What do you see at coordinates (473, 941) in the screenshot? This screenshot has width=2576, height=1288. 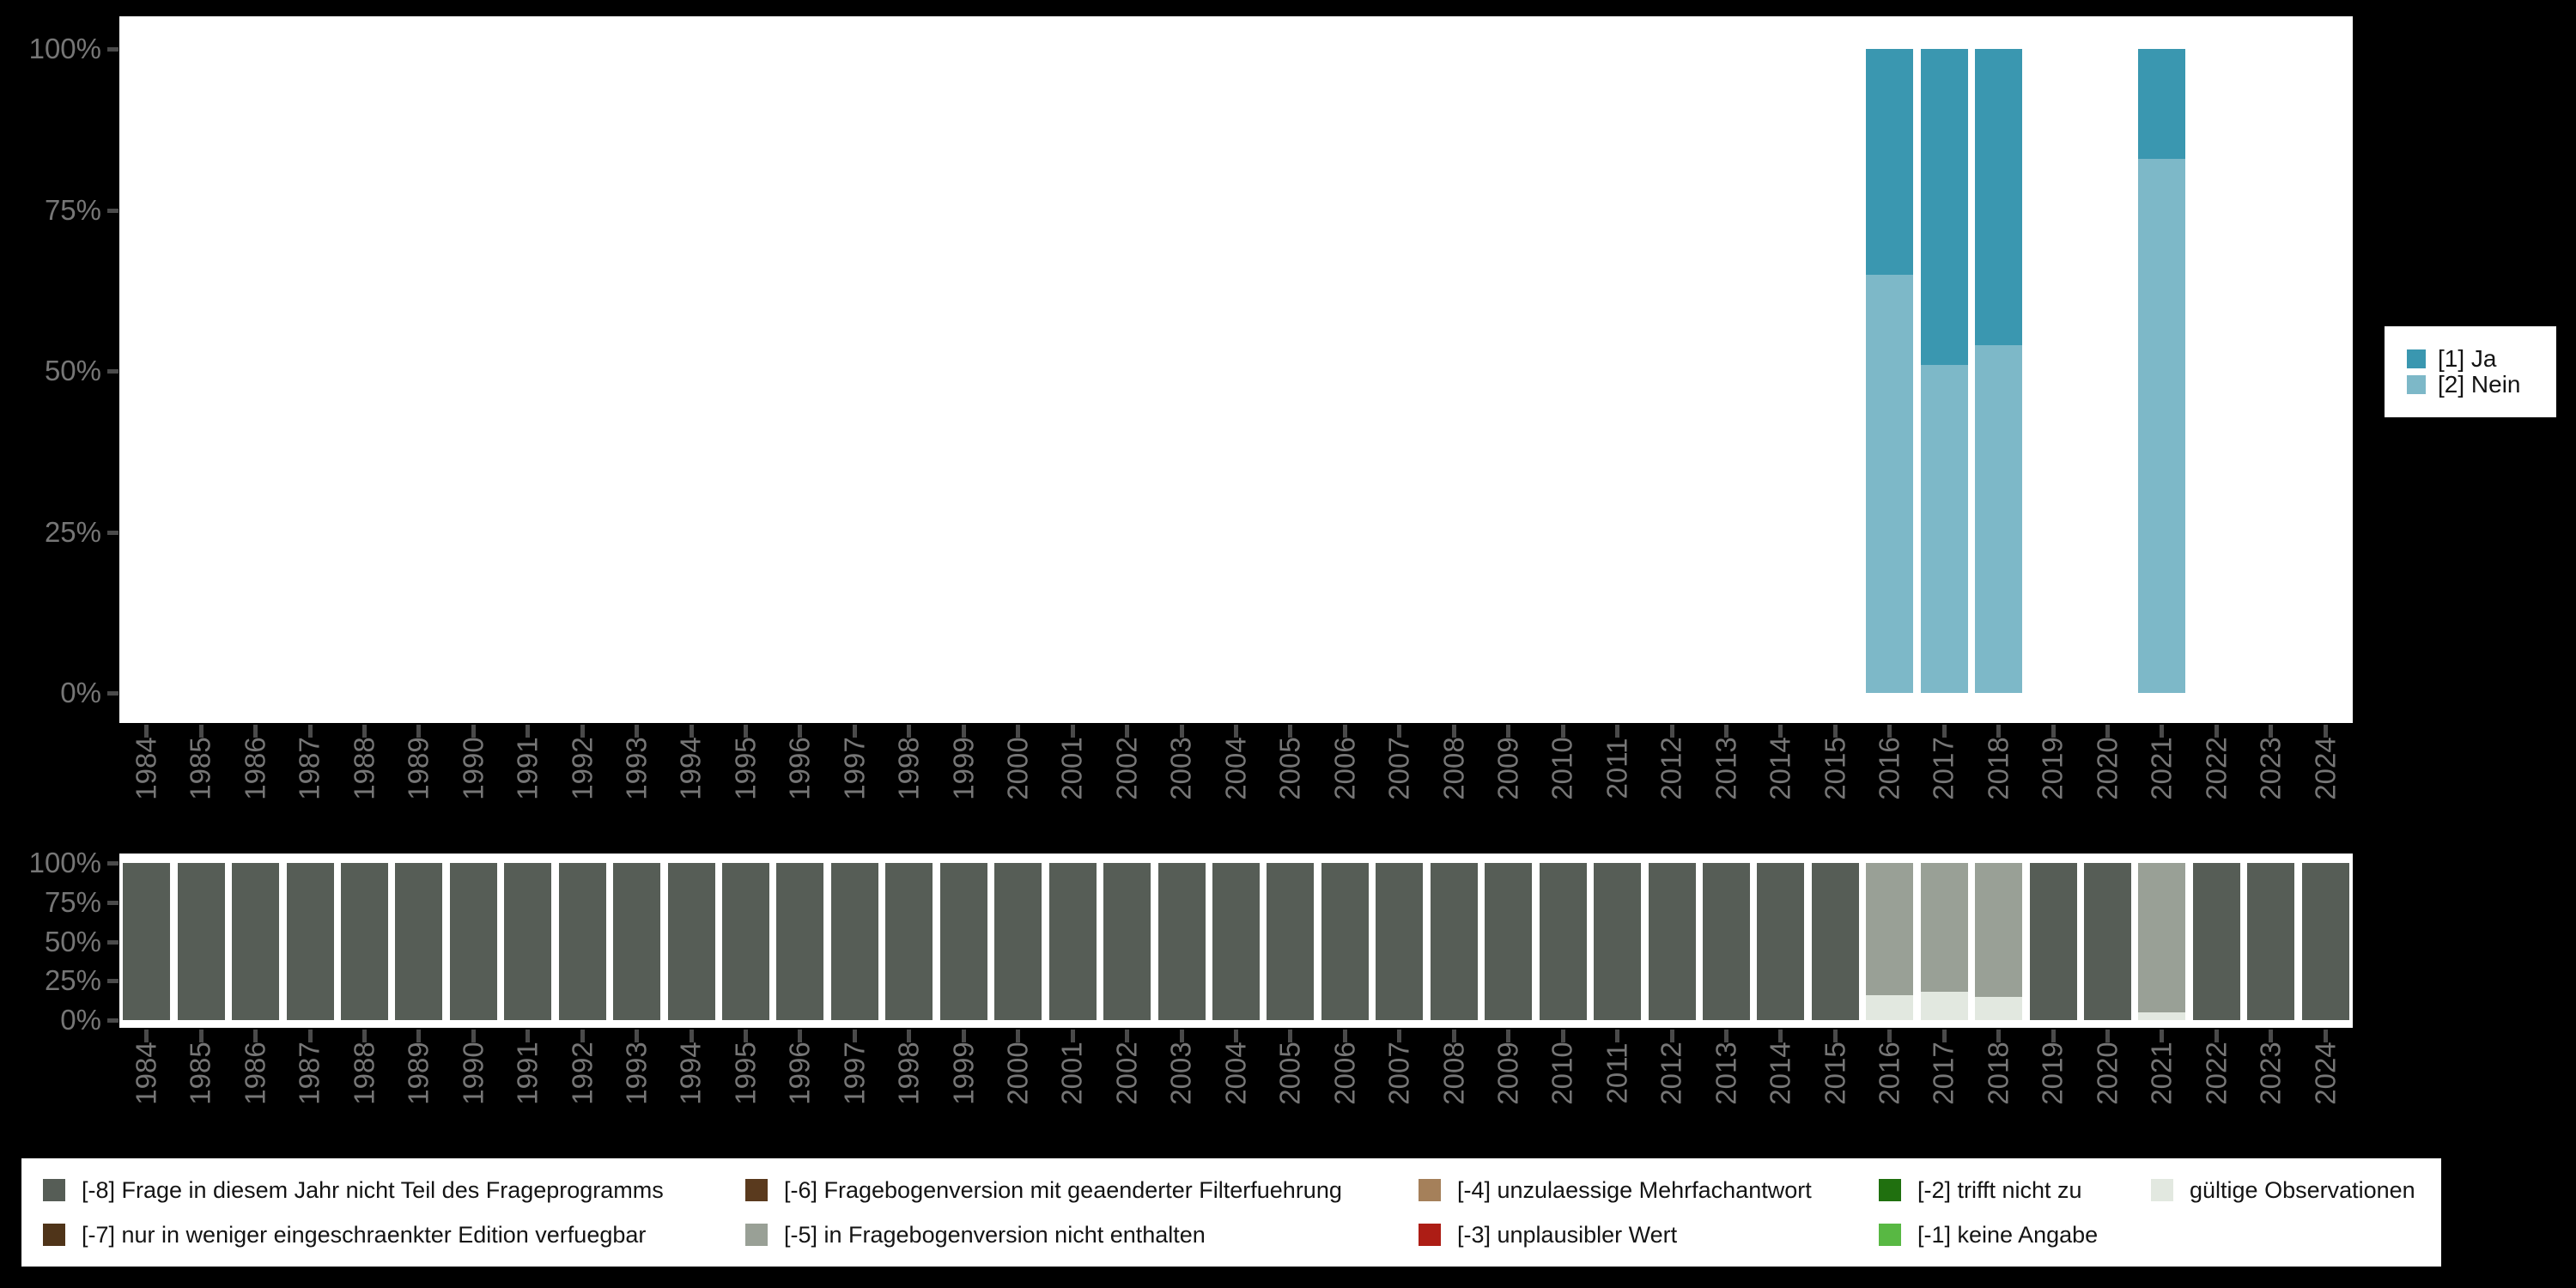 I see `bar-segment-1990` at bounding box center [473, 941].